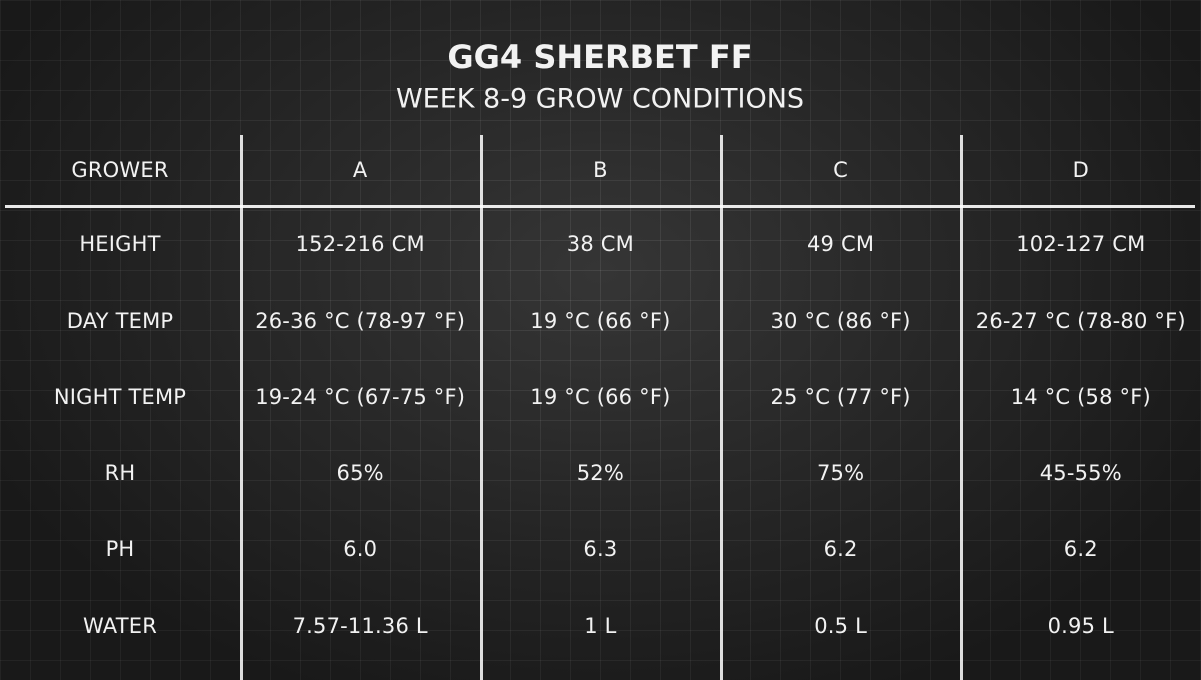 The image size is (1201, 680). What do you see at coordinates (600, 57) in the screenshot?
I see `title: GG4 SHERBET FF` at bounding box center [600, 57].